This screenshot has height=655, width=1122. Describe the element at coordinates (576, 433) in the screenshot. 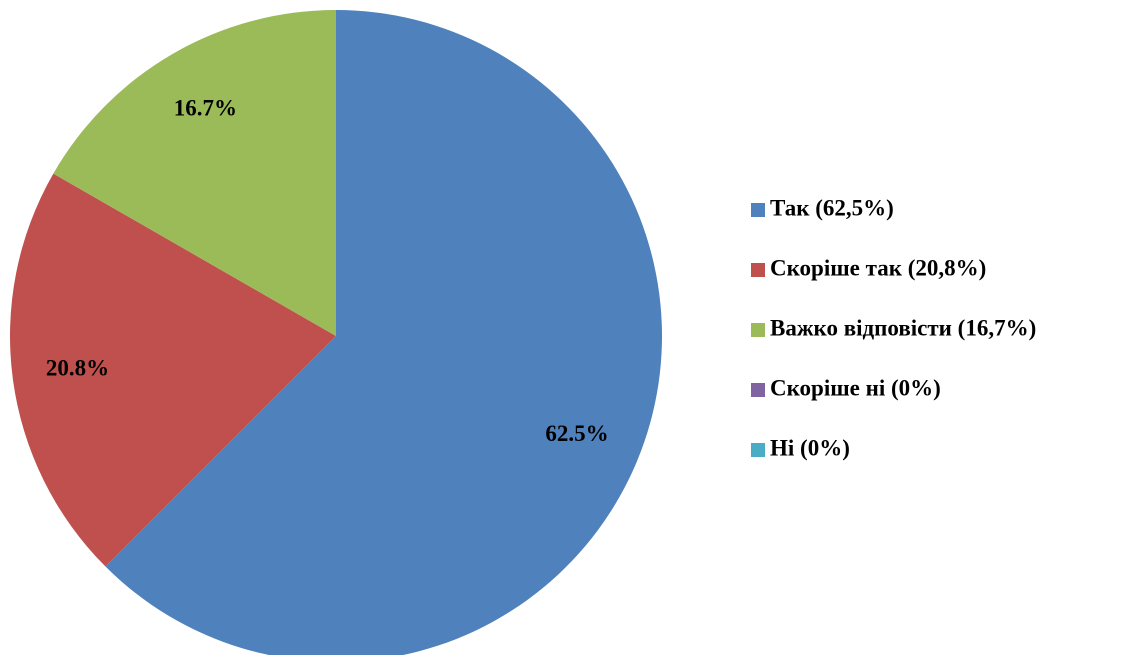

I see `data-label: 62.5%` at that location.